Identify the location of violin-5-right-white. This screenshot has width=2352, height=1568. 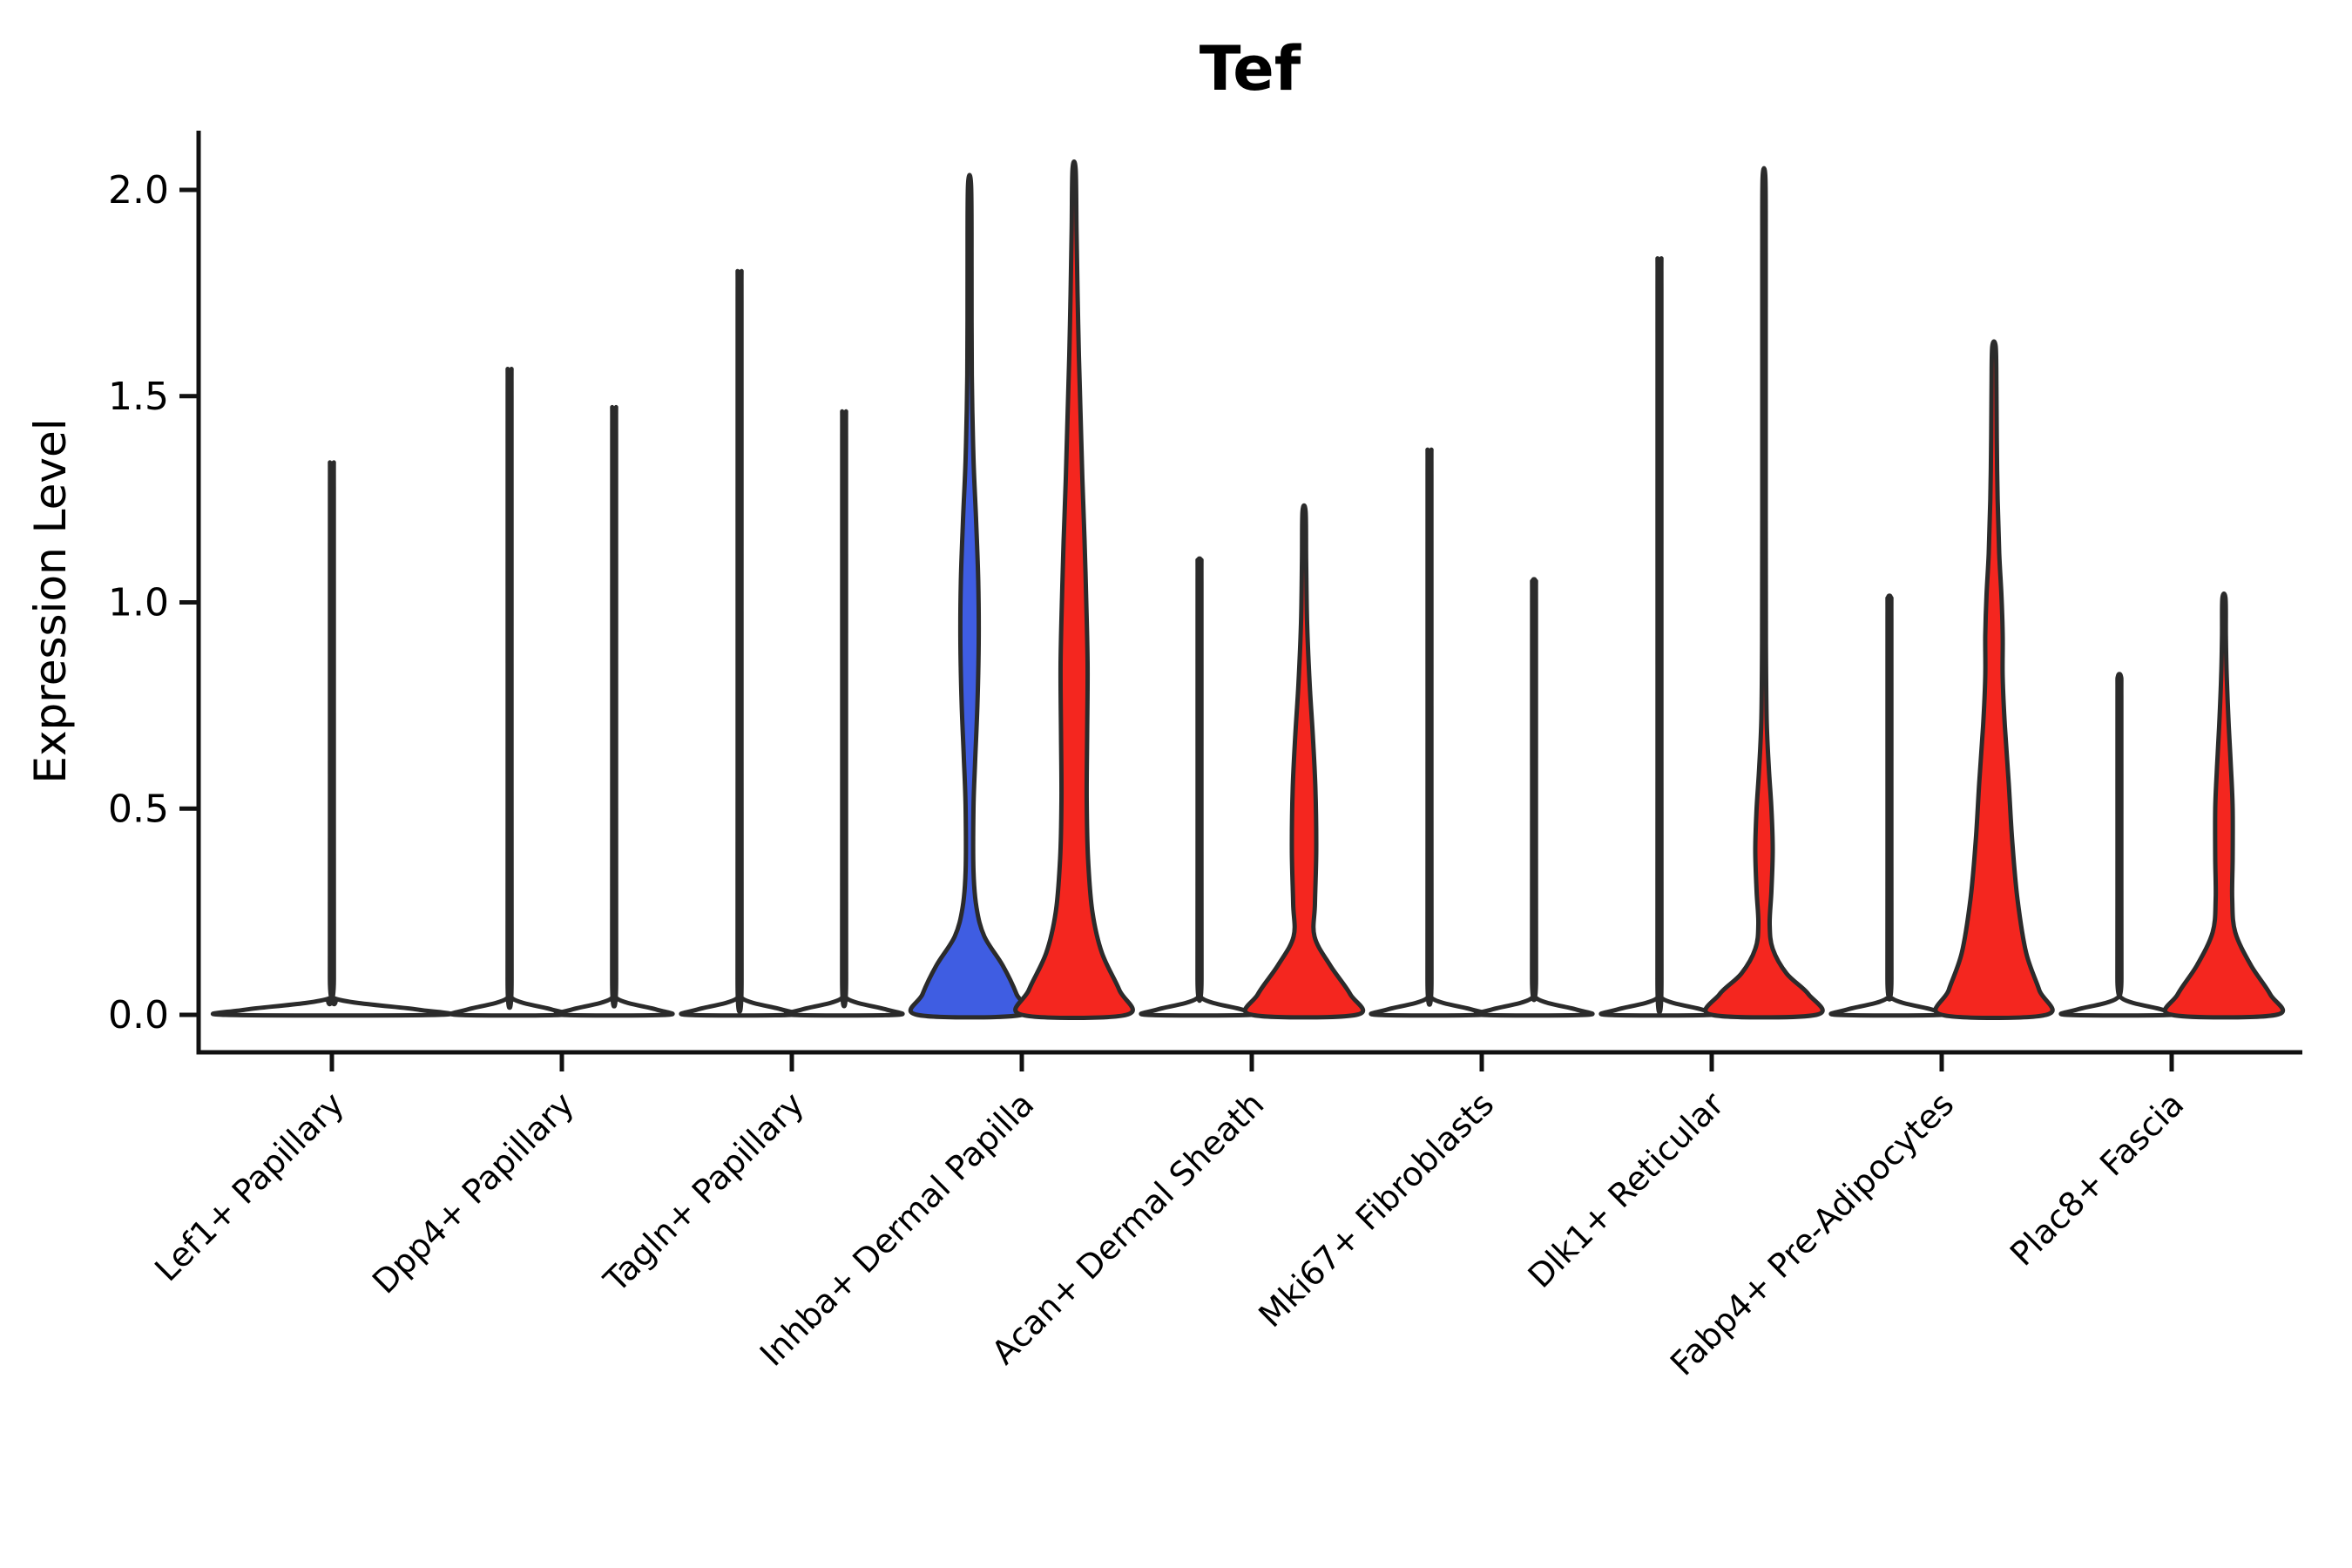
(1534, 797).